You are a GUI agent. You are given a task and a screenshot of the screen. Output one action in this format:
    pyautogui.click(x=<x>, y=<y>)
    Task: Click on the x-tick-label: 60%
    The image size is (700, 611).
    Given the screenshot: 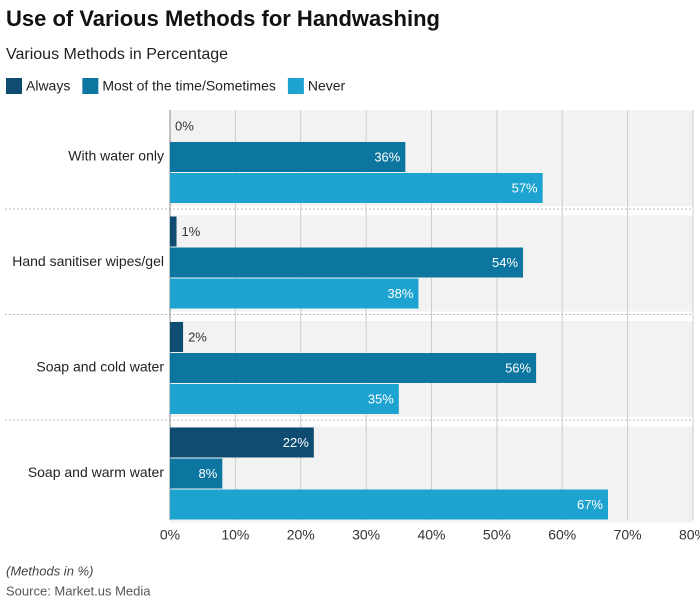 What is the action you would take?
    pyautogui.click(x=562, y=535)
    